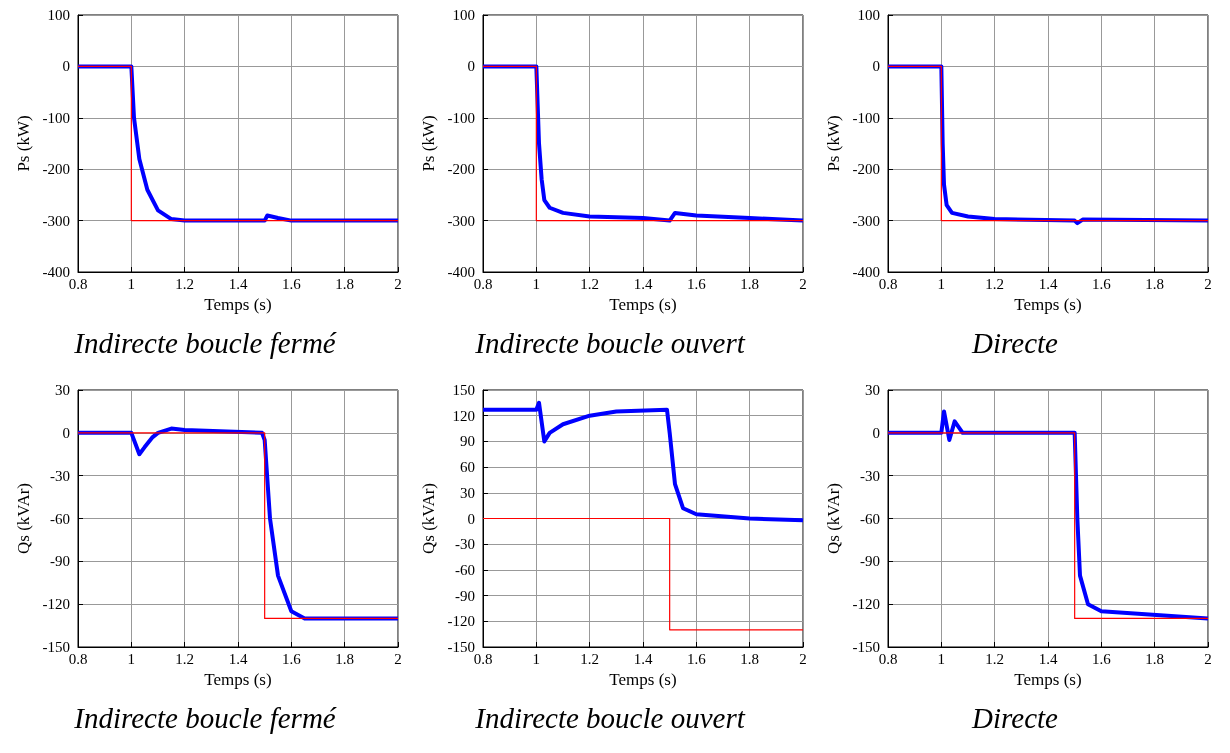  I want to click on y-tick-label: 120, so click(463, 415).